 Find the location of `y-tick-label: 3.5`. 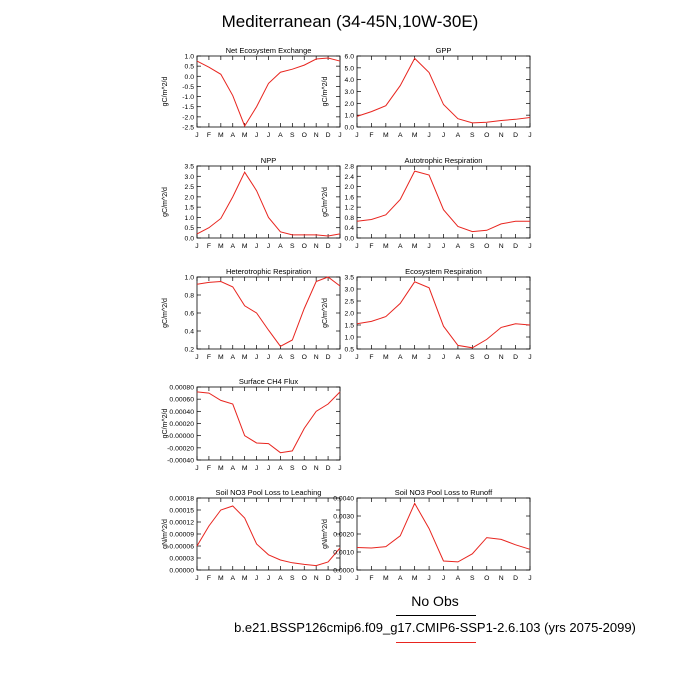

y-tick-label: 3.5 is located at coordinates (190, 167).